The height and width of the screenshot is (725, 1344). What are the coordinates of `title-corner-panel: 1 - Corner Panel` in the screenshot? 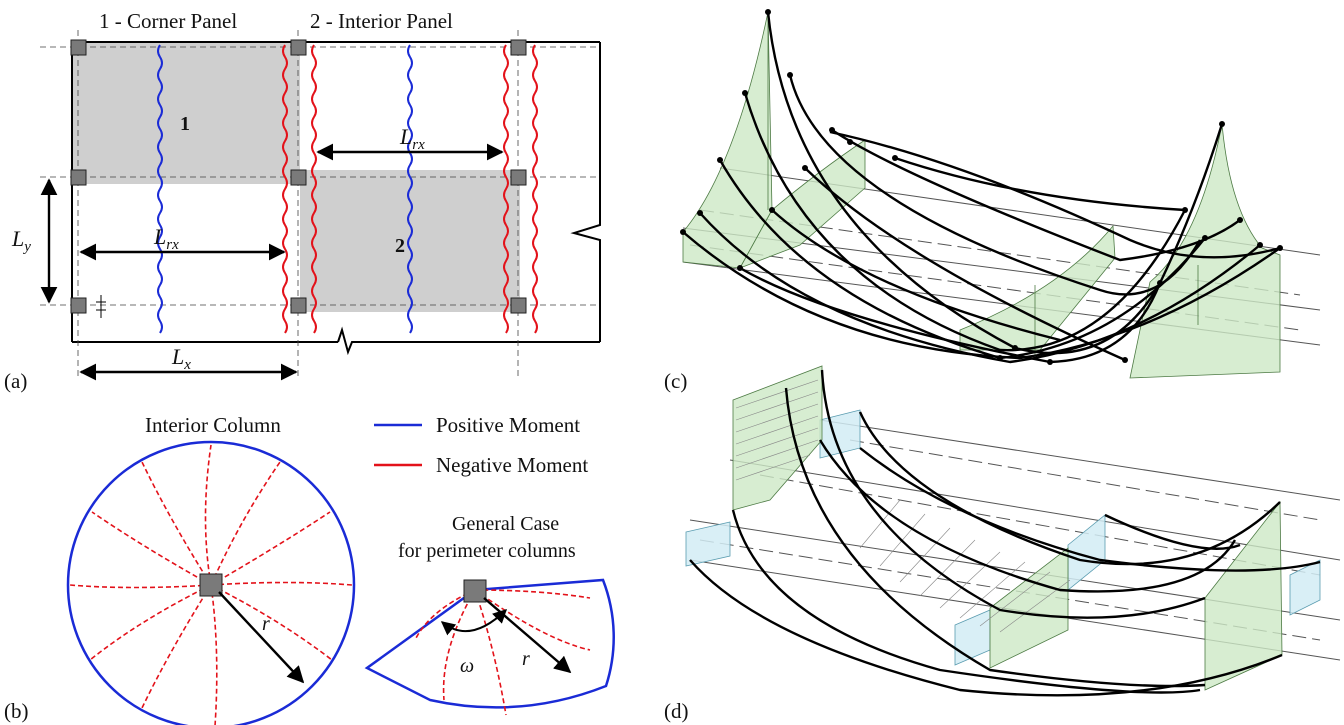 It's located at (168, 21).